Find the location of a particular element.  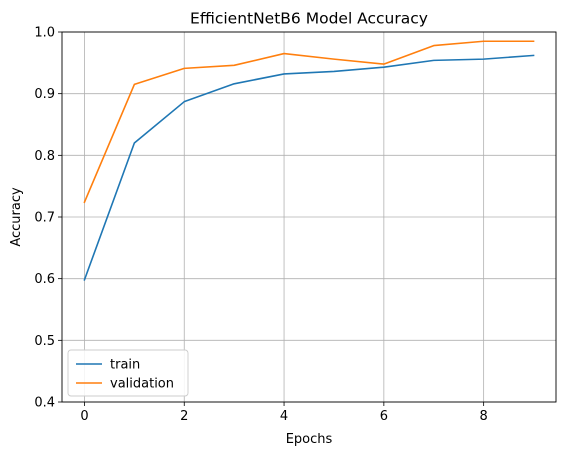

legend-label-validation: validation is located at coordinates (142, 384).